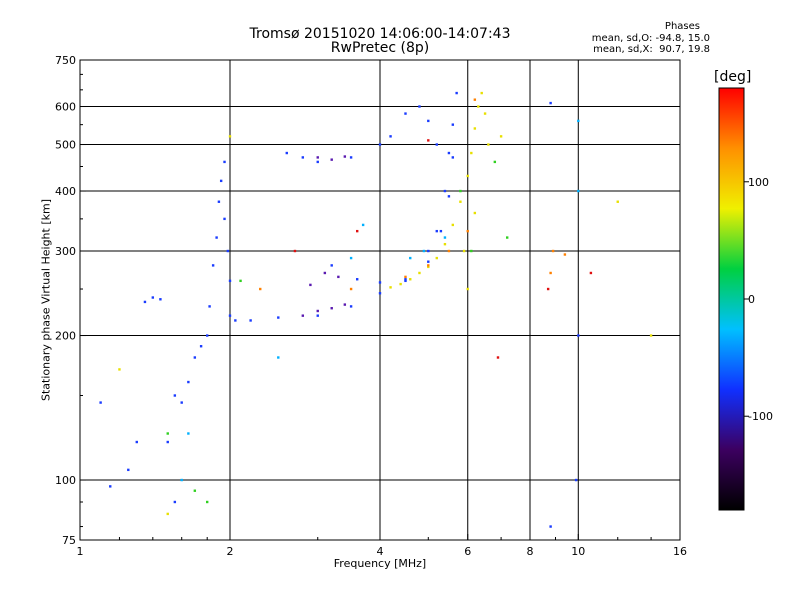 The image size is (800, 600). I want to click on phase-colorbar: 100 0 -100, so click(745, 299).